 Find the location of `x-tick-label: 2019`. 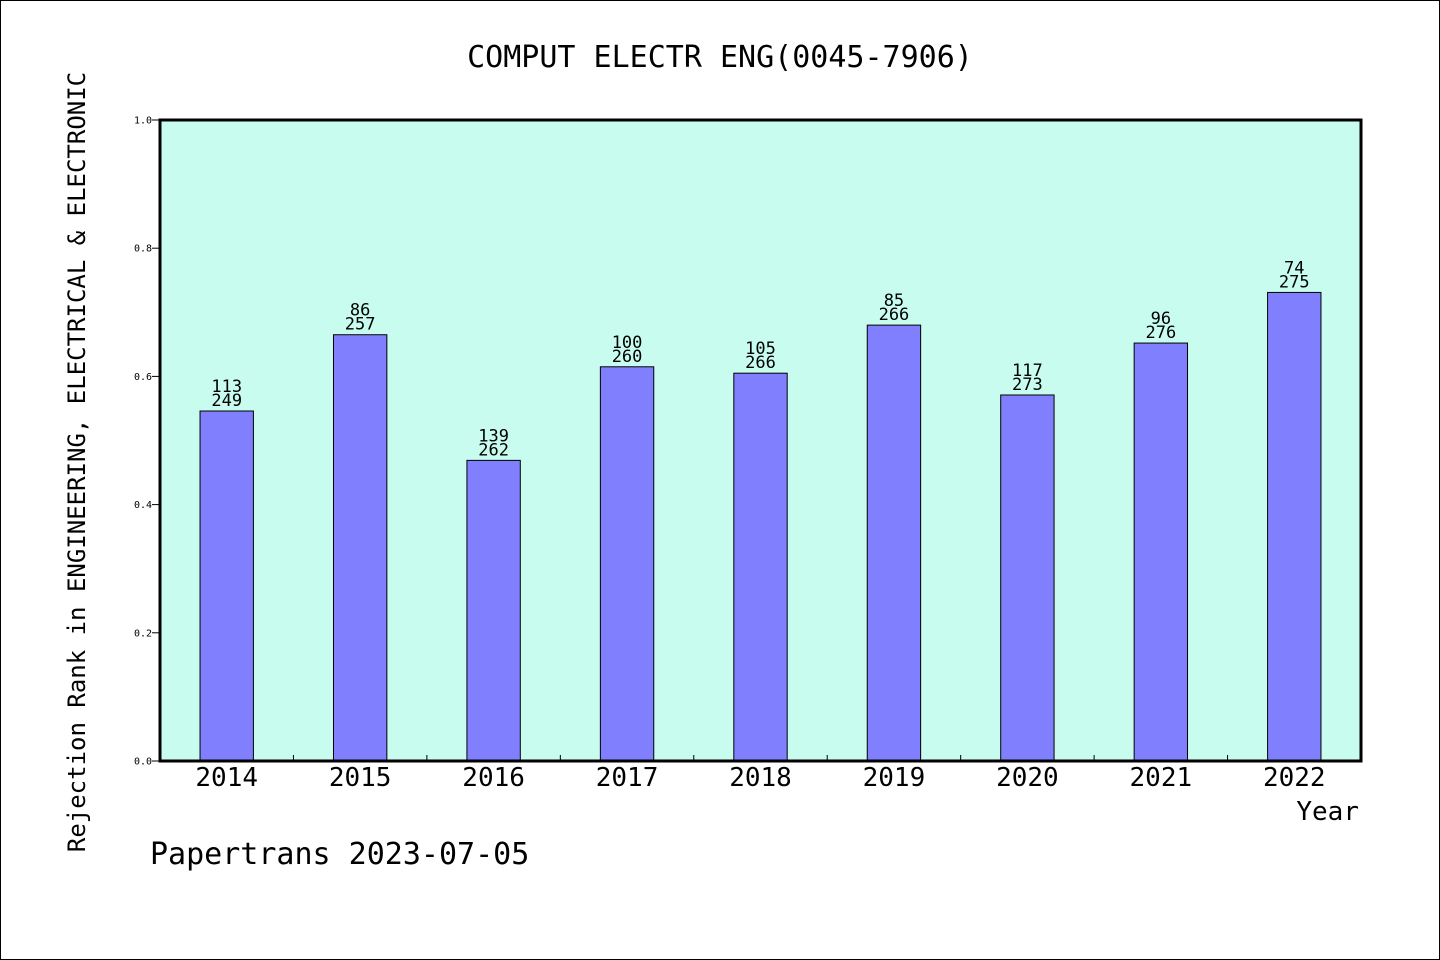

x-tick-label: 2019 is located at coordinates (894, 778).